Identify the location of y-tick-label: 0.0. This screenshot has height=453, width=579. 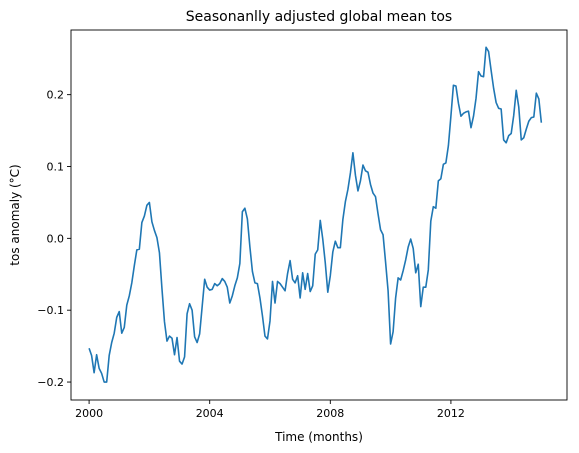
(56, 238).